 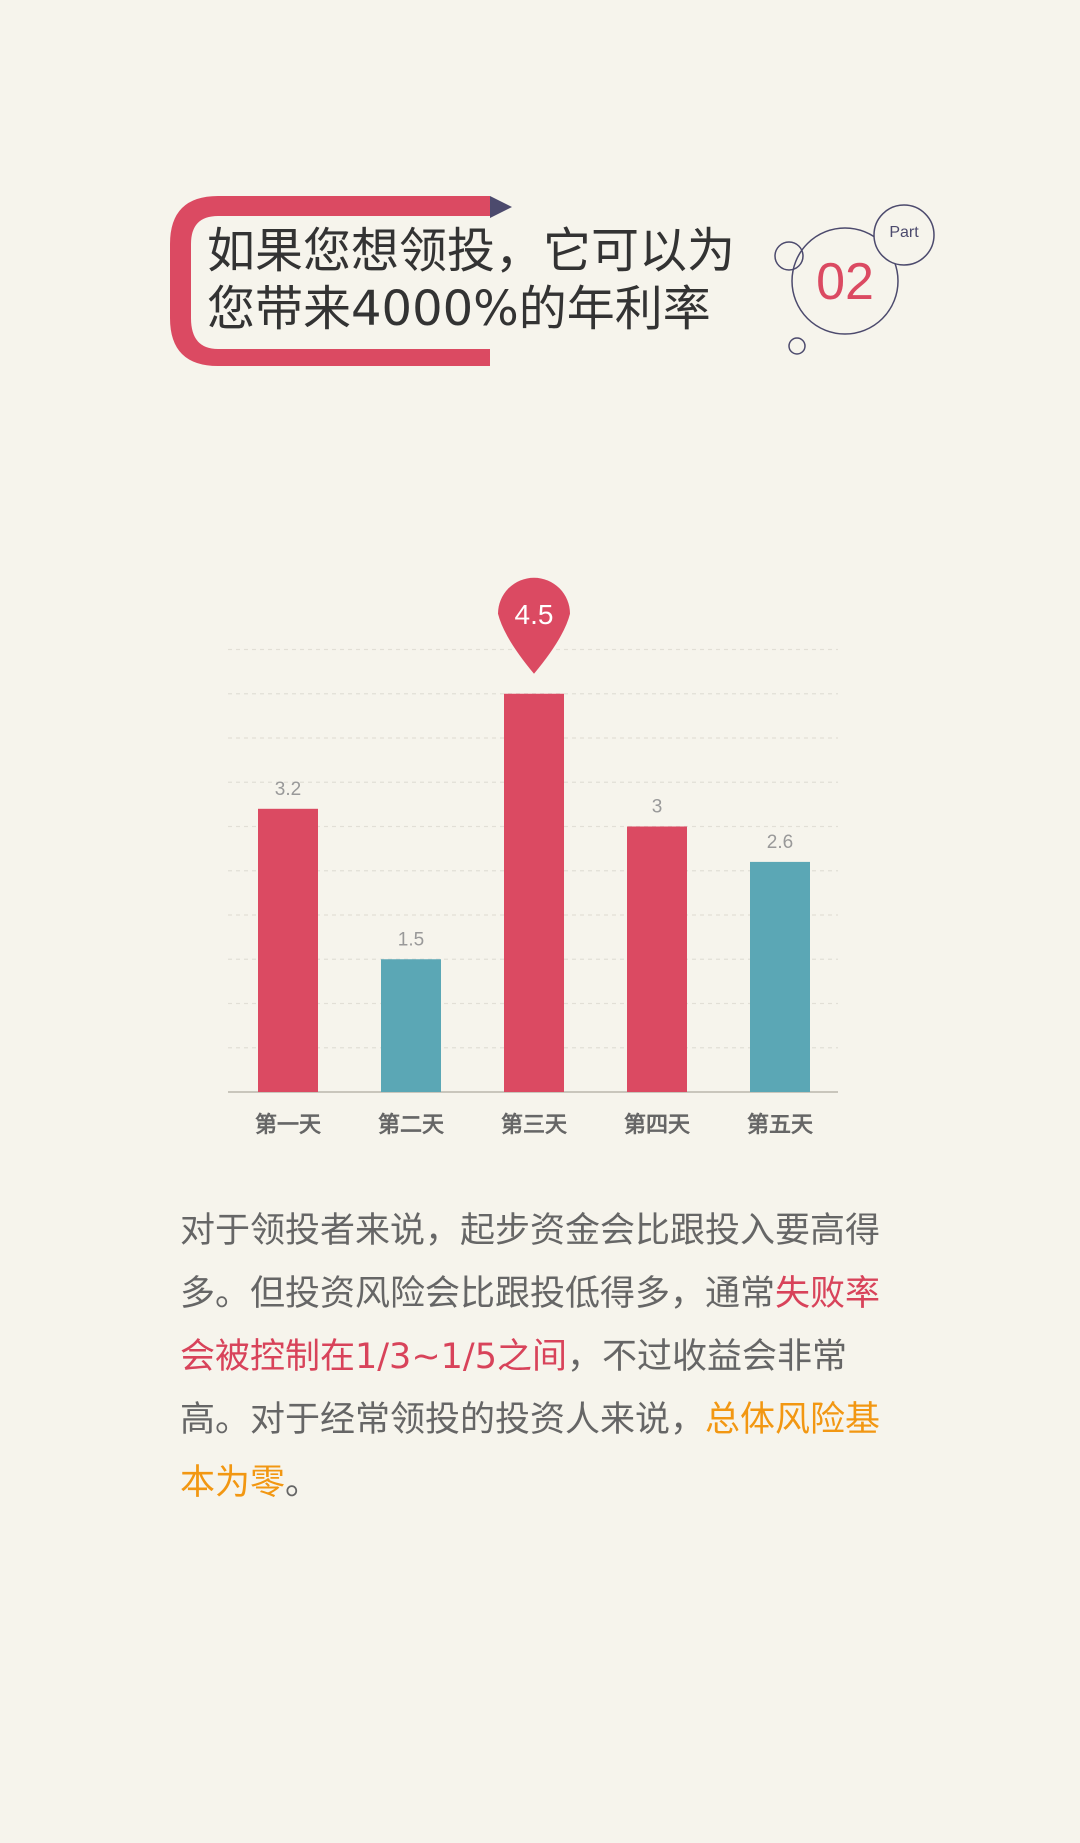 What do you see at coordinates (513, 1388) in the screenshot?
I see `paragraph-text-2: ，不过收益会非常高。对于经常领投的投资人来说，` at bounding box center [513, 1388].